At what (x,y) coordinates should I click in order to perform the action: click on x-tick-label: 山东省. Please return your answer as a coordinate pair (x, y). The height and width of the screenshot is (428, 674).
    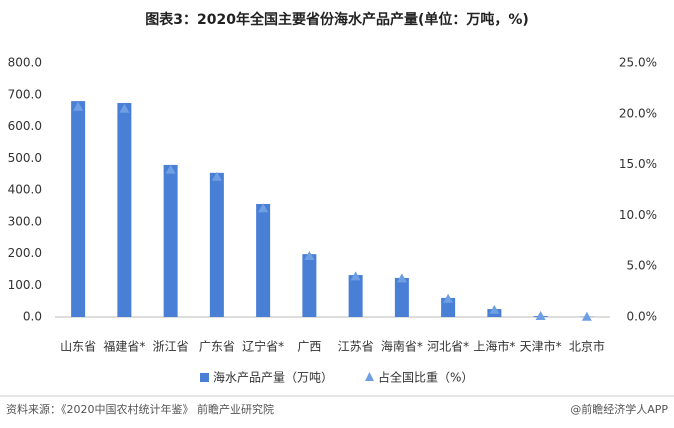
    Looking at the image, I should click on (78, 347).